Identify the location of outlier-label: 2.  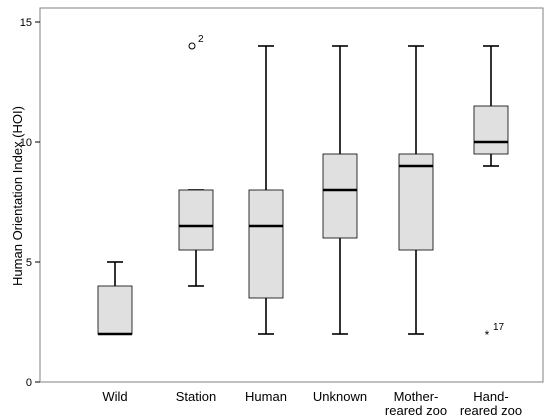
(201, 39).